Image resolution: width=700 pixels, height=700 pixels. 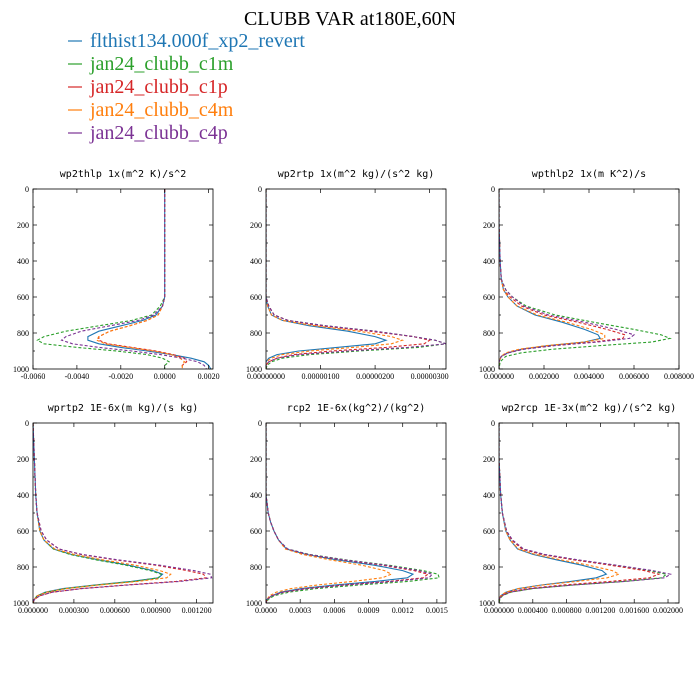 I want to click on legend-label: flthist134.000f_xp2_revert, so click(x=197, y=41).